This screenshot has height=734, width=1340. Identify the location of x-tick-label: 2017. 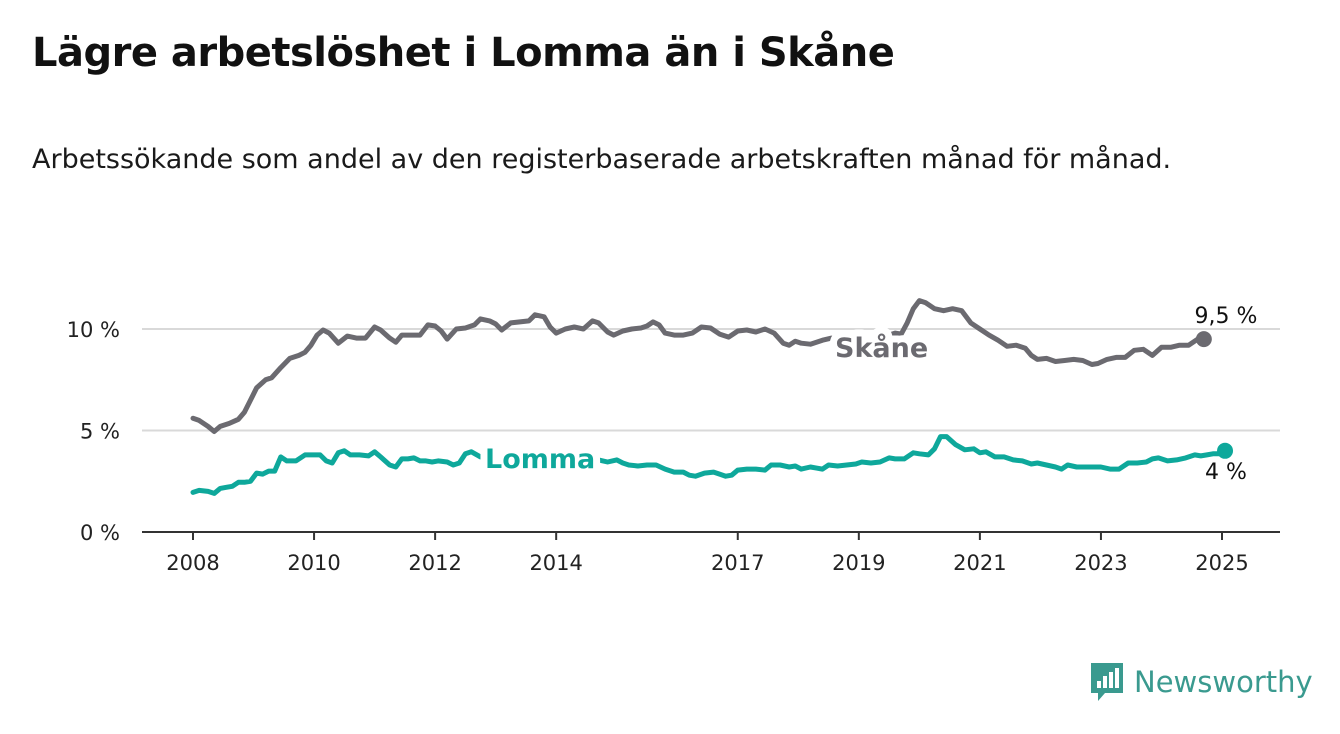
(737, 563).